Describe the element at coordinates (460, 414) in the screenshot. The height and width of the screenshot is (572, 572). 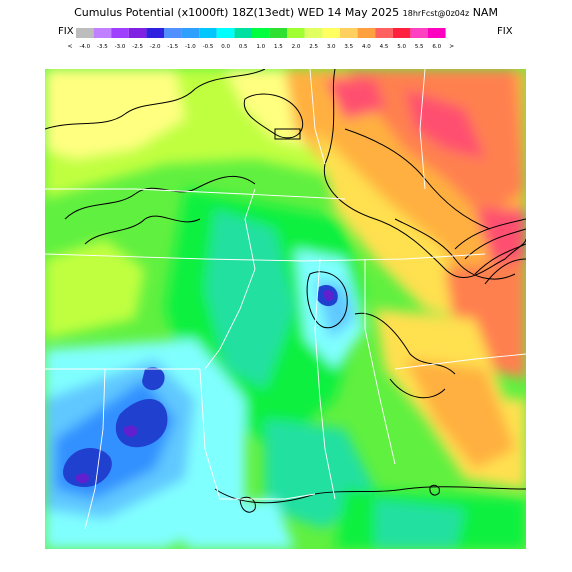
I see `field-orange-southeast` at that location.